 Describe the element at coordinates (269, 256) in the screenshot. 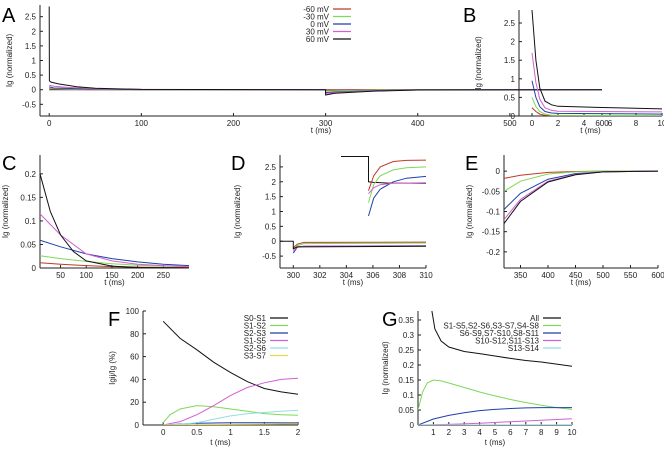

I see `y-tick-label: -0.5` at that location.